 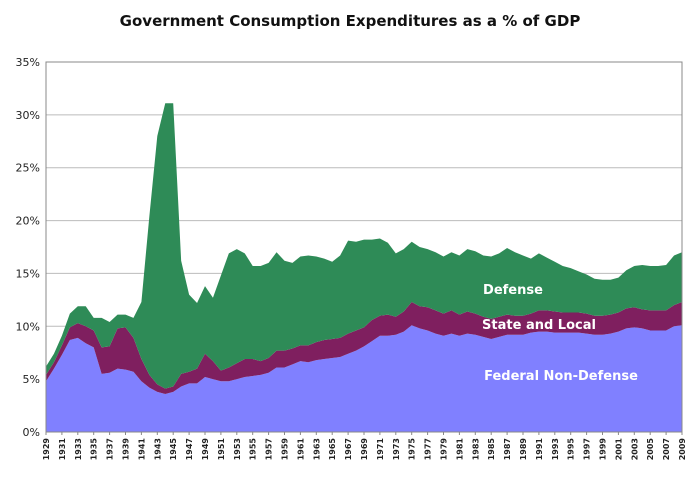 What do you see at coordinates (491, 449) in the screenshot?
I see `x-tick-label: 1985` at bounding box center [491, 449].